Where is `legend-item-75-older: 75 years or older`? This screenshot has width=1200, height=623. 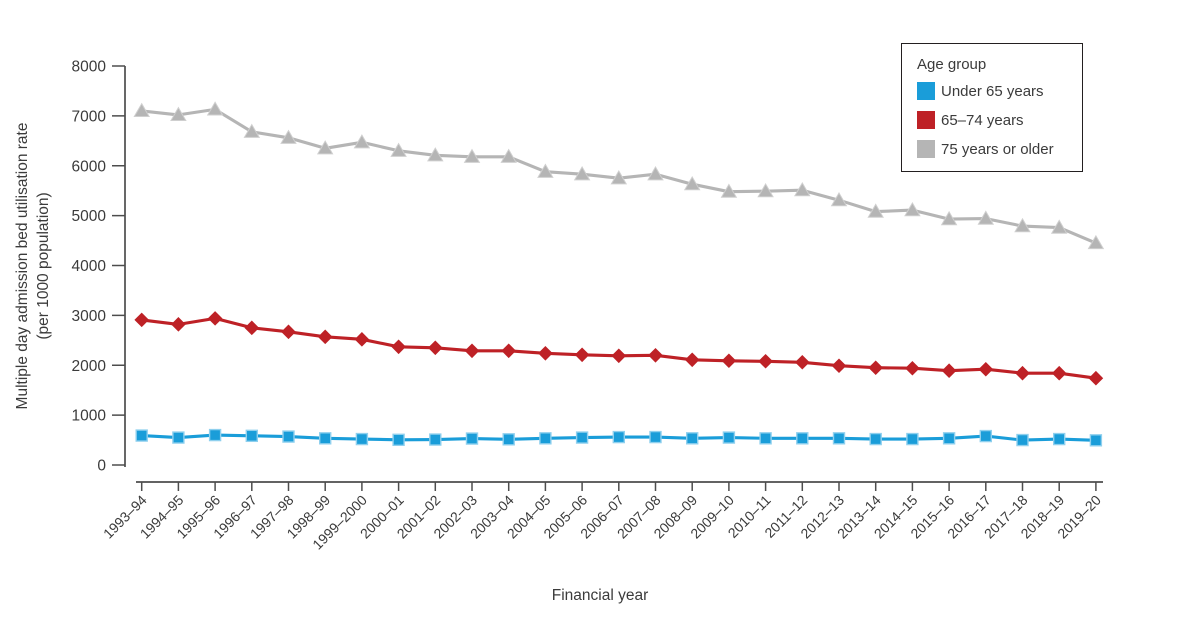
legend-item-75-older: 75 years or older is located at coordinates (999, 149).